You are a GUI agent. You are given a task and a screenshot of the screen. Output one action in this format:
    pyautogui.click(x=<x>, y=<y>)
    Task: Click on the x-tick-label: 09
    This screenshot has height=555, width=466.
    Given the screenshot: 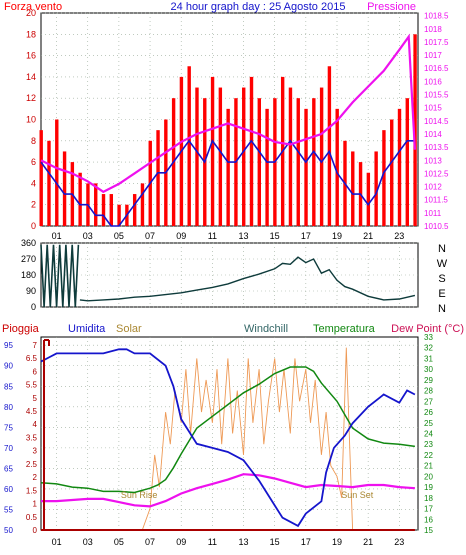 What is the action you would take?
    pyautogui.click(x=181, y=542)
    